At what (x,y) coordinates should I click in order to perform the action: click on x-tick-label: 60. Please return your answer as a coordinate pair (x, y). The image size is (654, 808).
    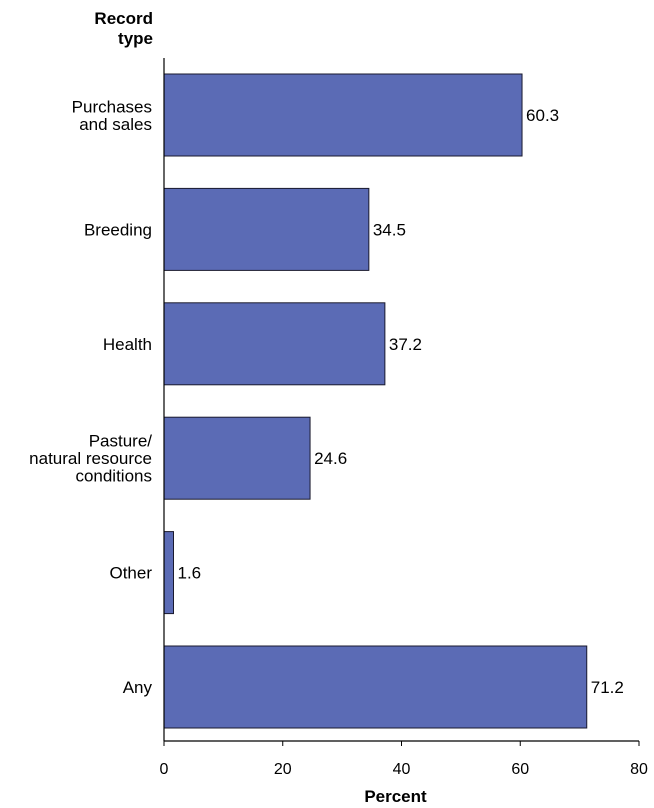
    Looking at the image, I should click on (520, 769).